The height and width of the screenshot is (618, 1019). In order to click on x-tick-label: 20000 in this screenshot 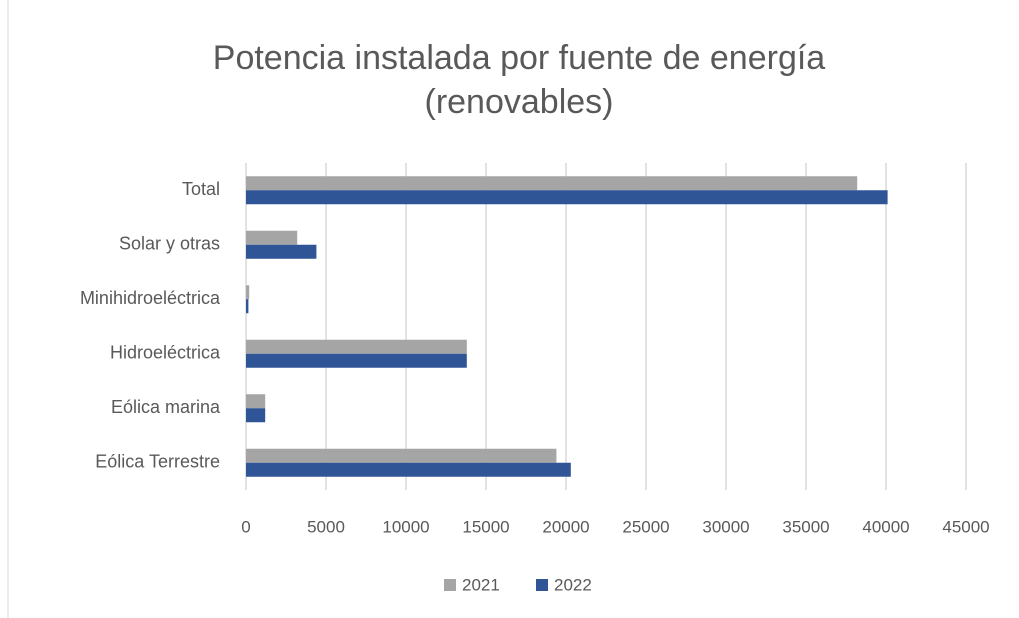, I will do `click(565, 526)`.